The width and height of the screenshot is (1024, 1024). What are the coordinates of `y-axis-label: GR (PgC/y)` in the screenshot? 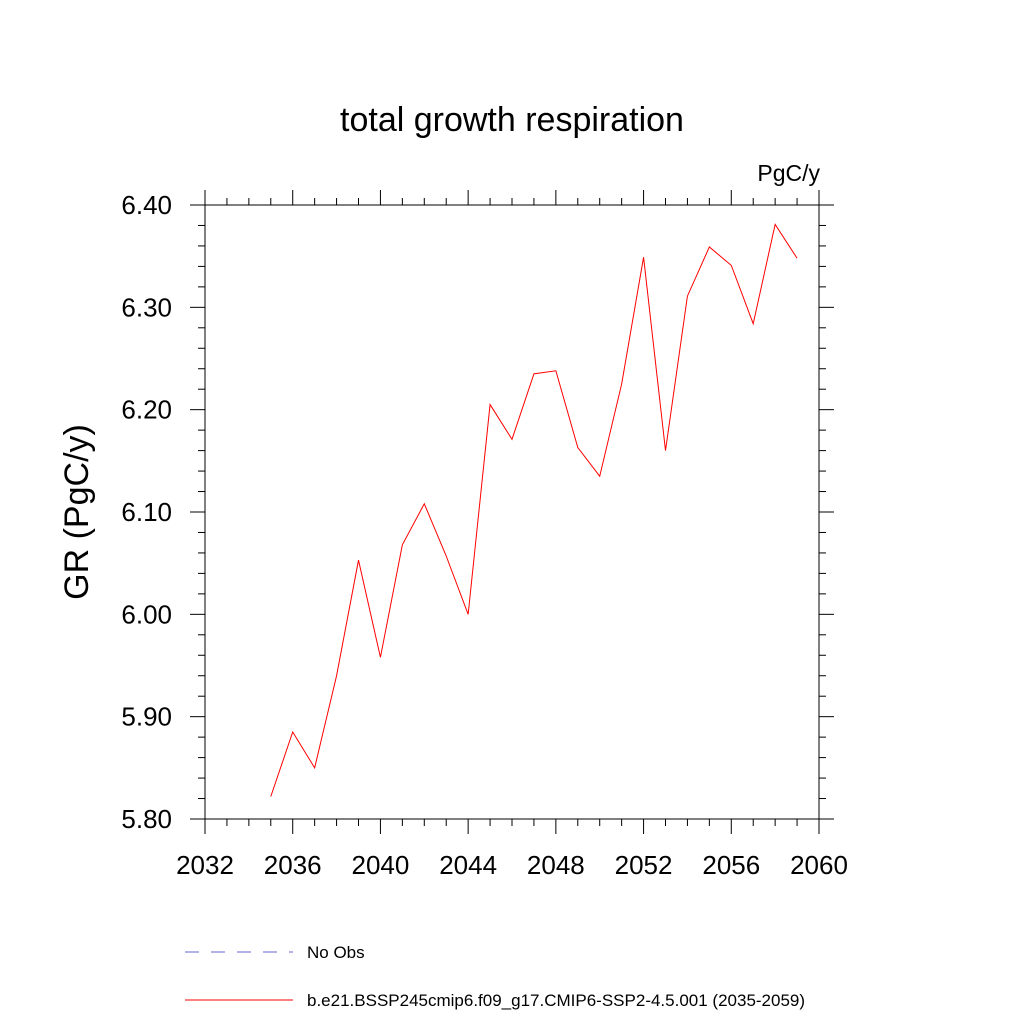 It's located at (77, 512).